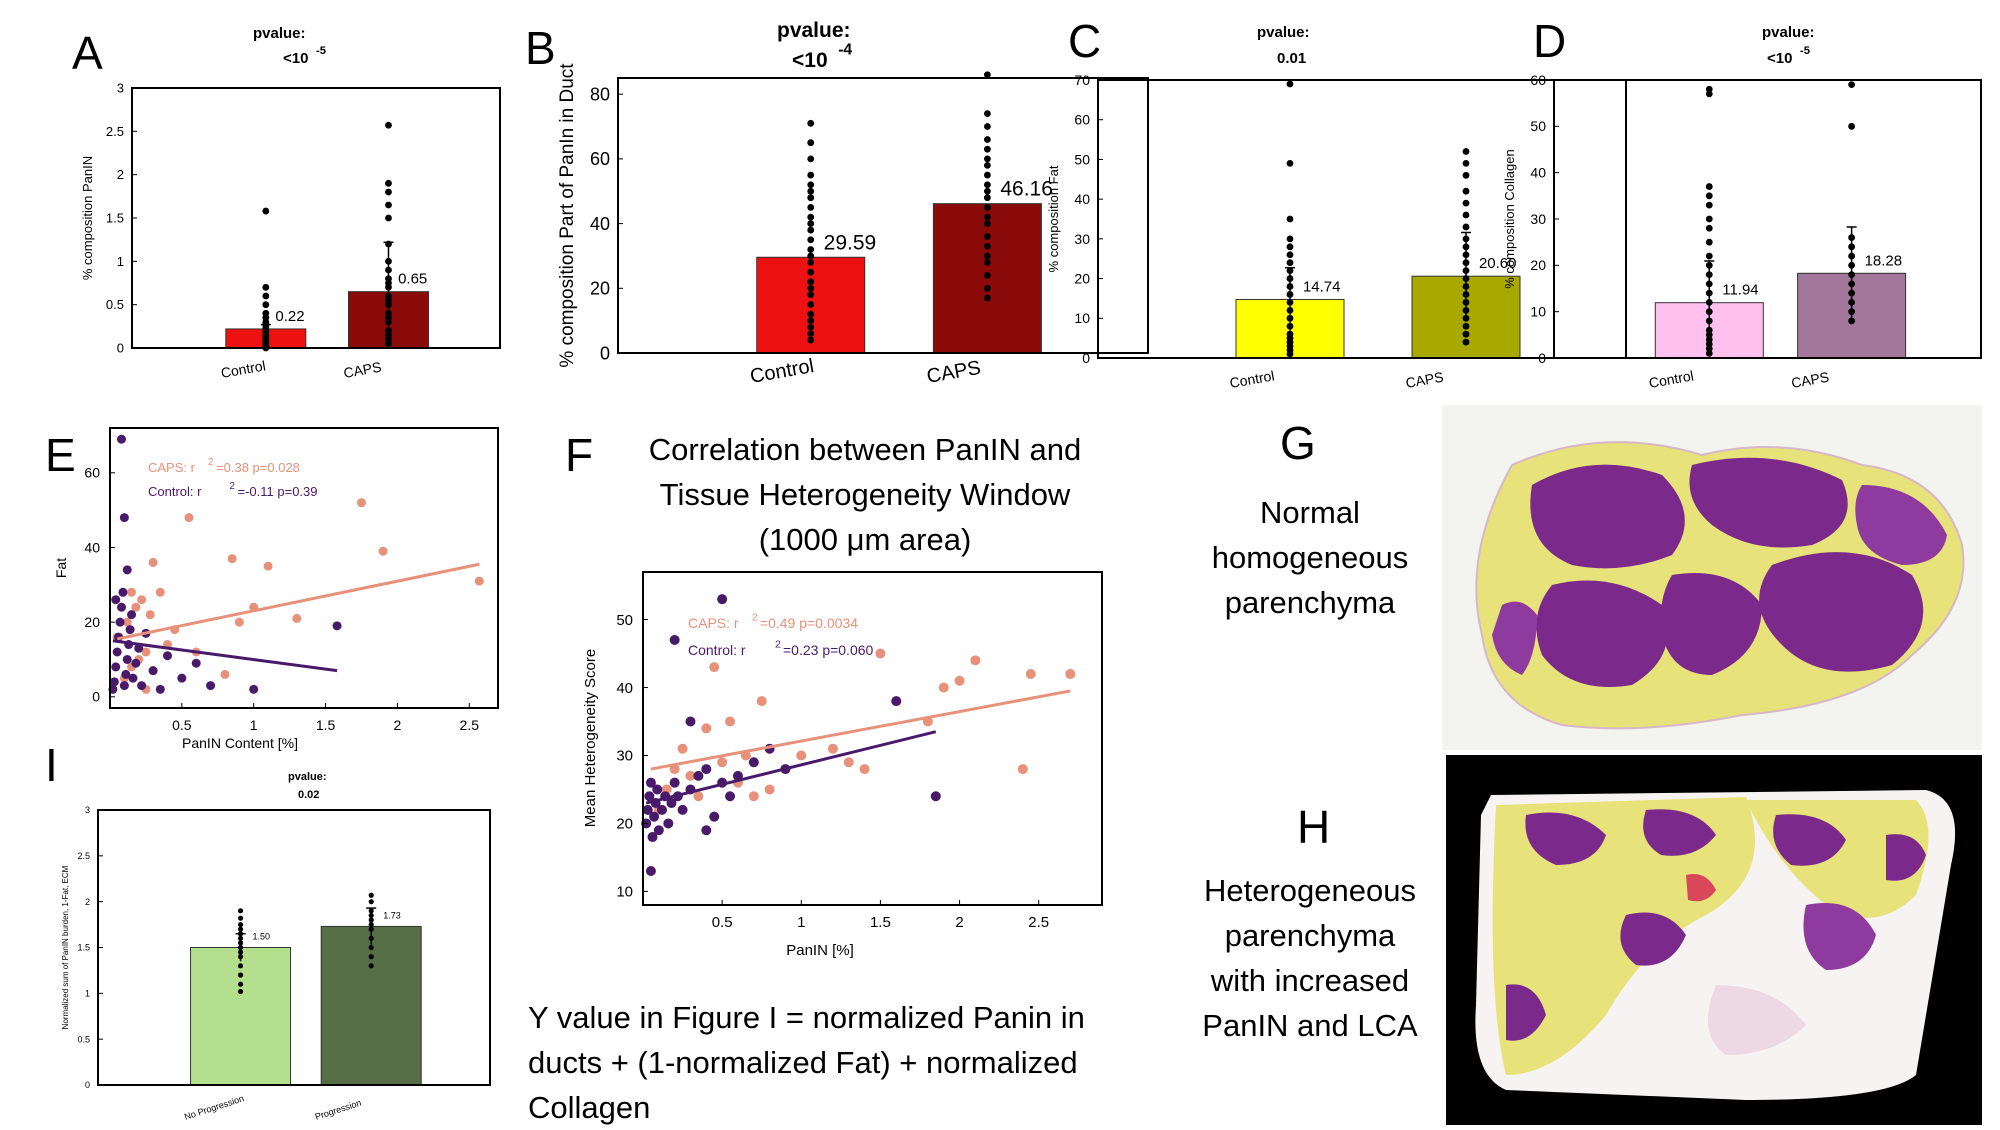 Image resolution: width=2000 pixels, height=1130 pixels. Describe the element at coordinates (392, 915) in the screenshot. I see `value-label-i-1: 1.73` at that location.